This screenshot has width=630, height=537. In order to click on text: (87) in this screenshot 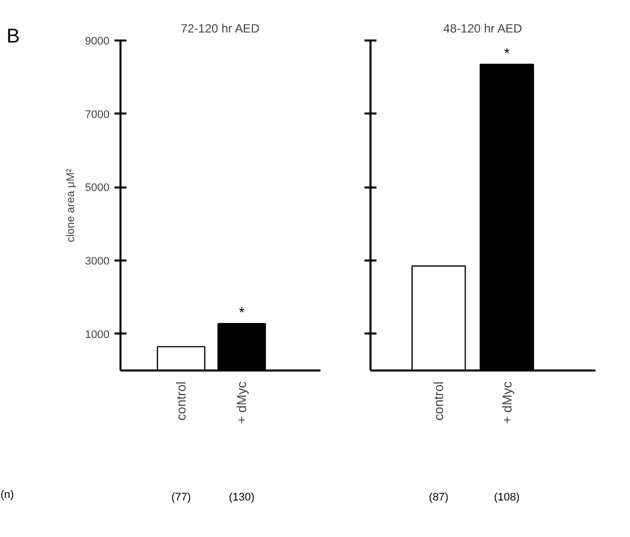, I will do `click(438, 498)`.